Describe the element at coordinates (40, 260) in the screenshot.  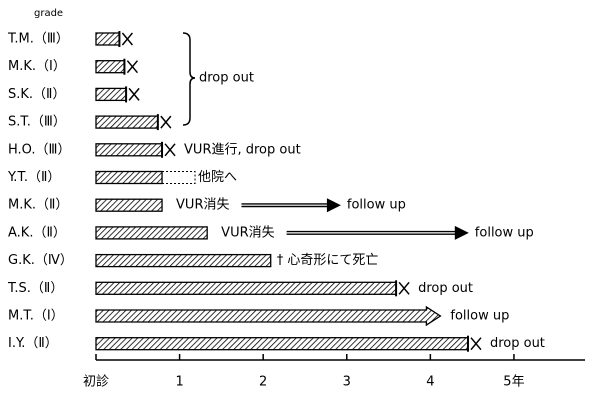
I see `row-label: G.K.（Ⅳ）` at that location.